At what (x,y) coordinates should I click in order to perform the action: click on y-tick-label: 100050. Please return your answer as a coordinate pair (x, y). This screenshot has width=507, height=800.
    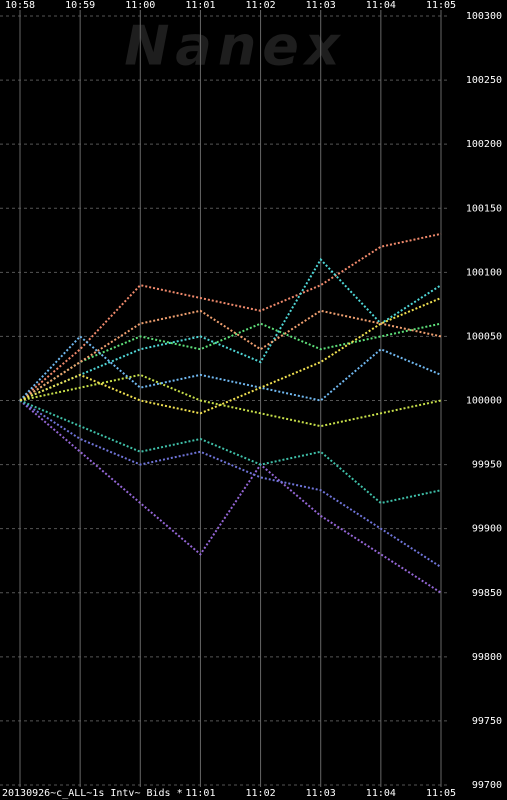
    Looking at the image, I should click on (484, 336).